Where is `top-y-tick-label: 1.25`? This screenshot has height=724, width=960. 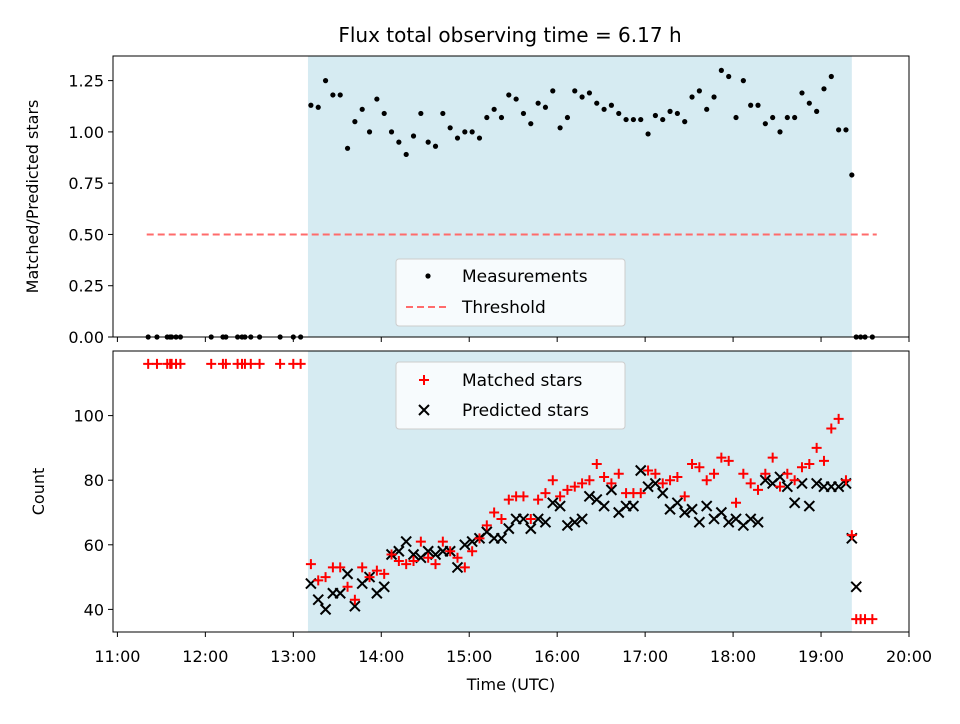 top-y-tick-label: 1.25 is located at coordinates (86, 81).